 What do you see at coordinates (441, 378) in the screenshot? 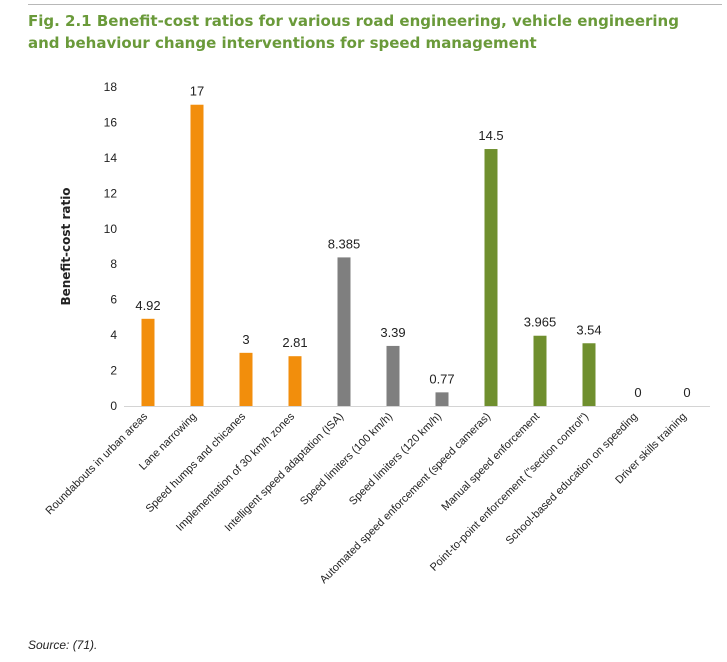
I see `value-label: 0.77` at bounding box center [441, 378].